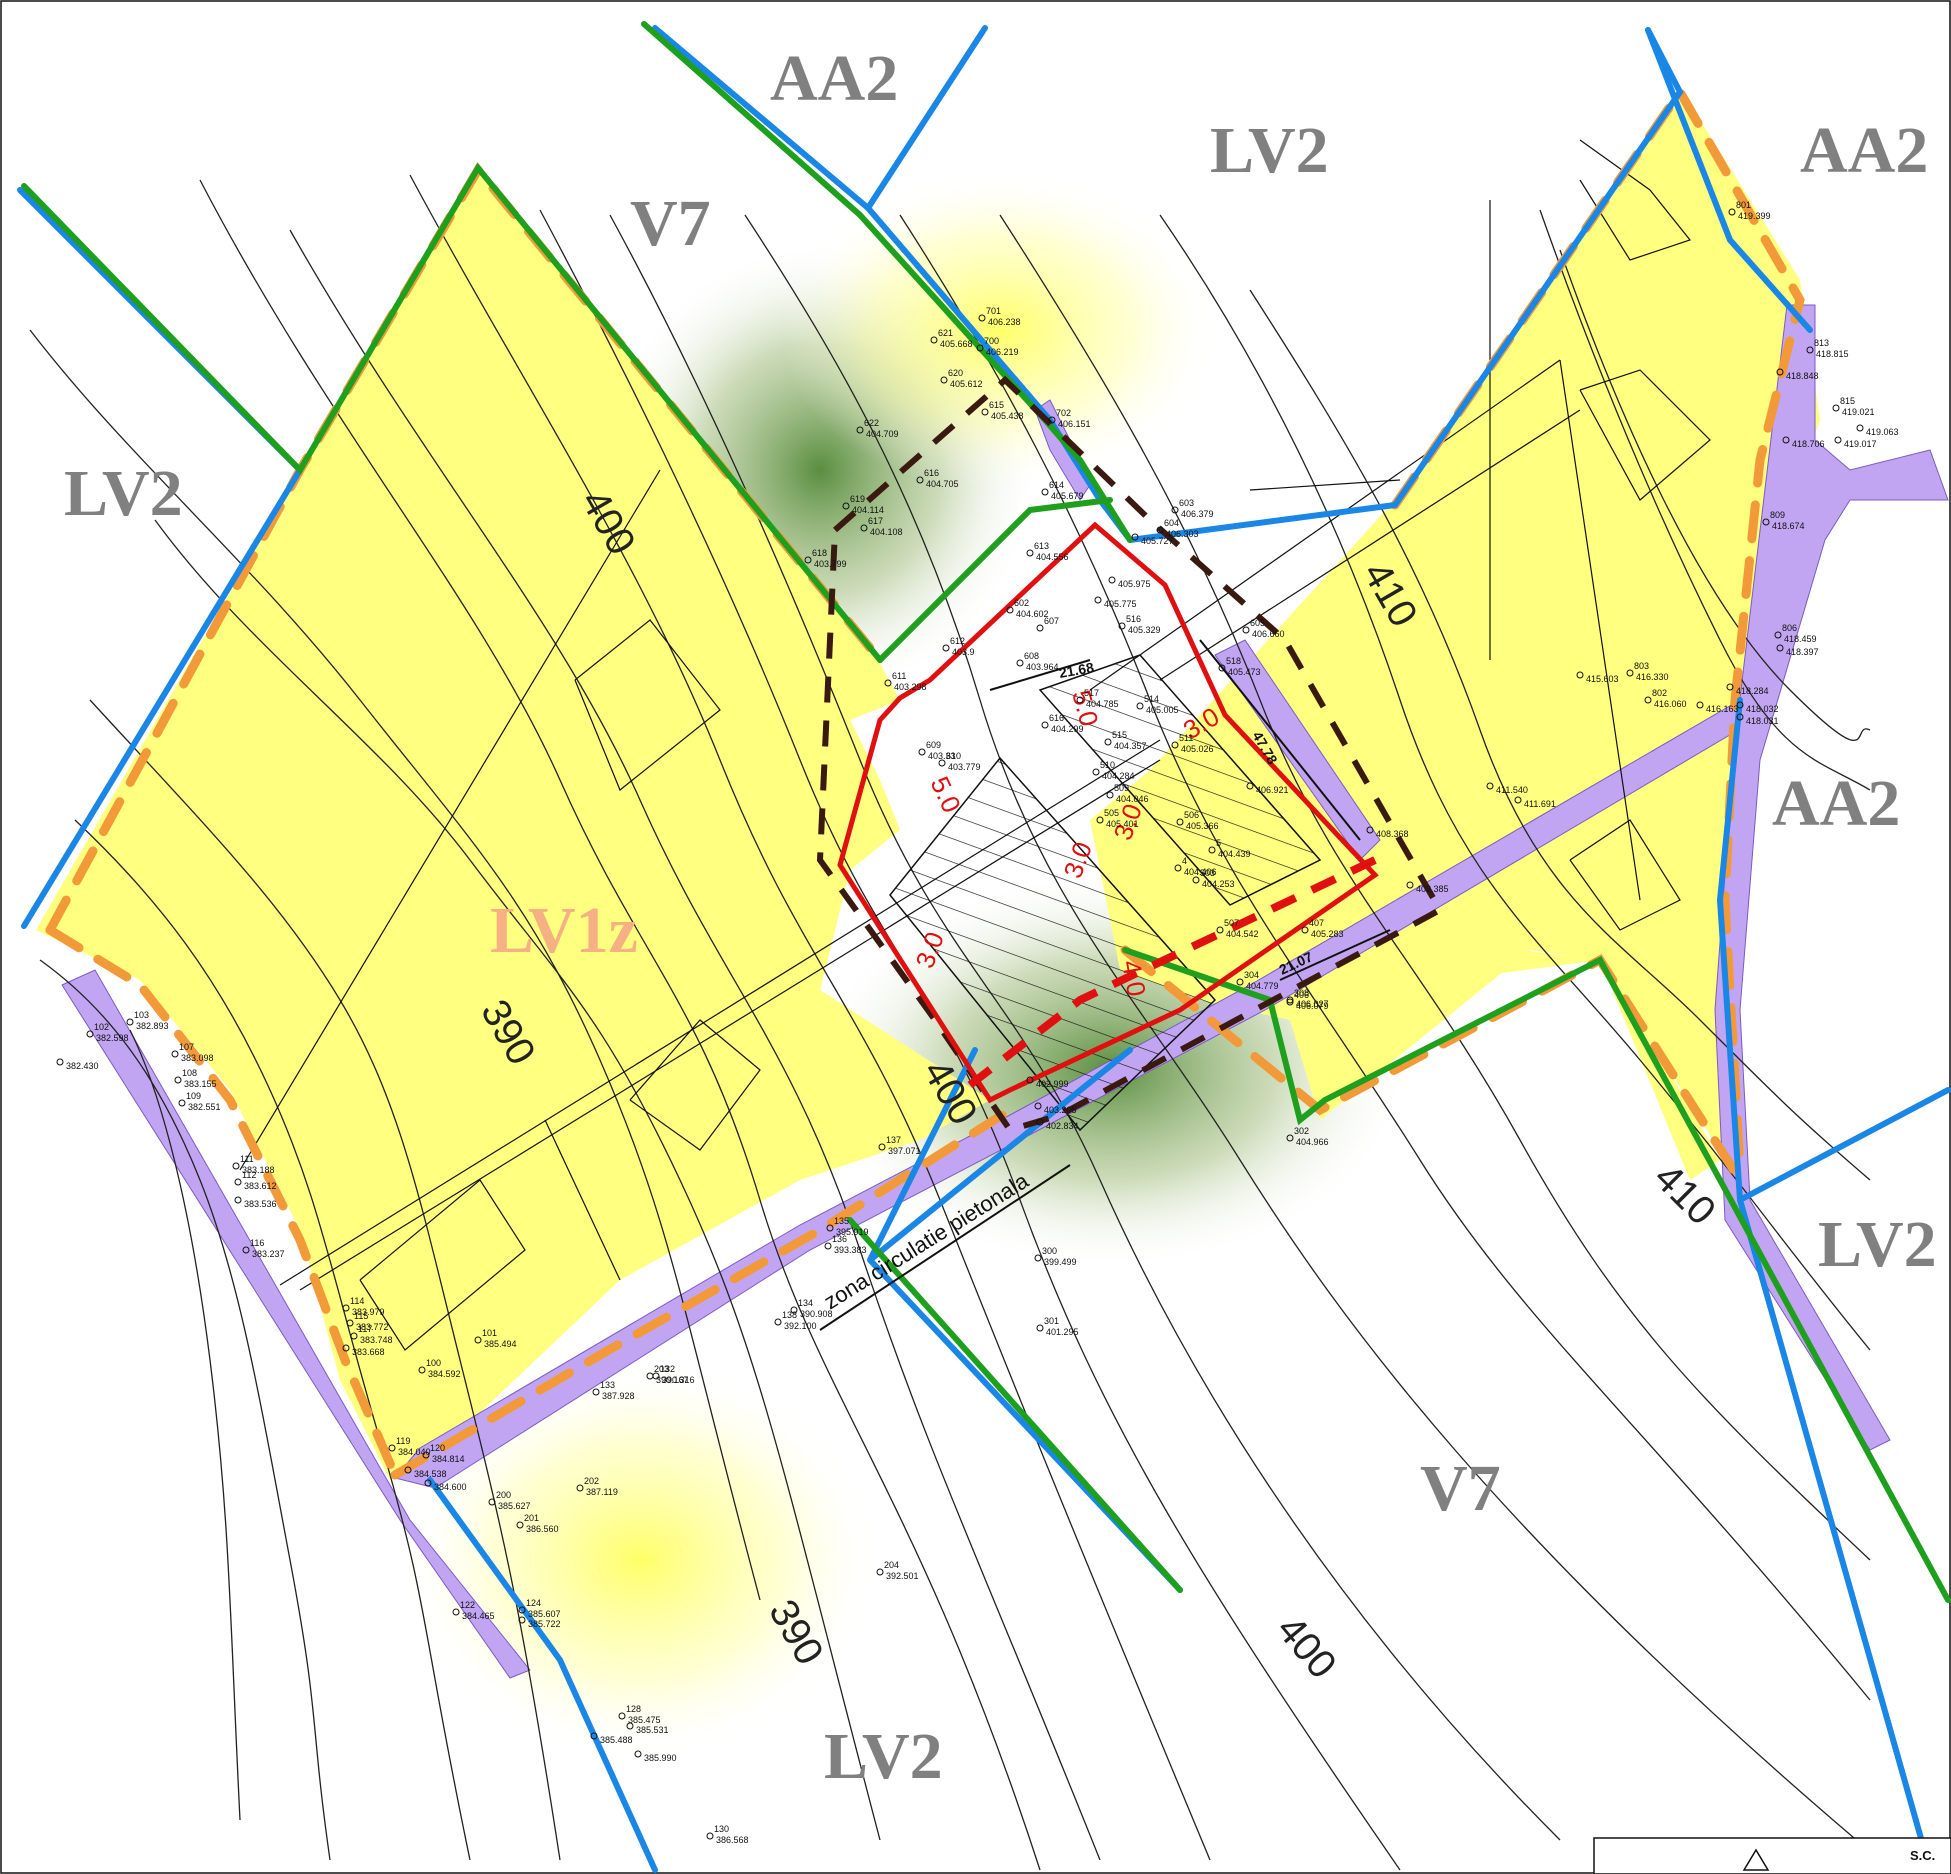 The image size is (1951, 1874). Describe the element at coordinates (1722, 709) in the screenshot. I see `survey-point-elevation: 416.163` at that location.